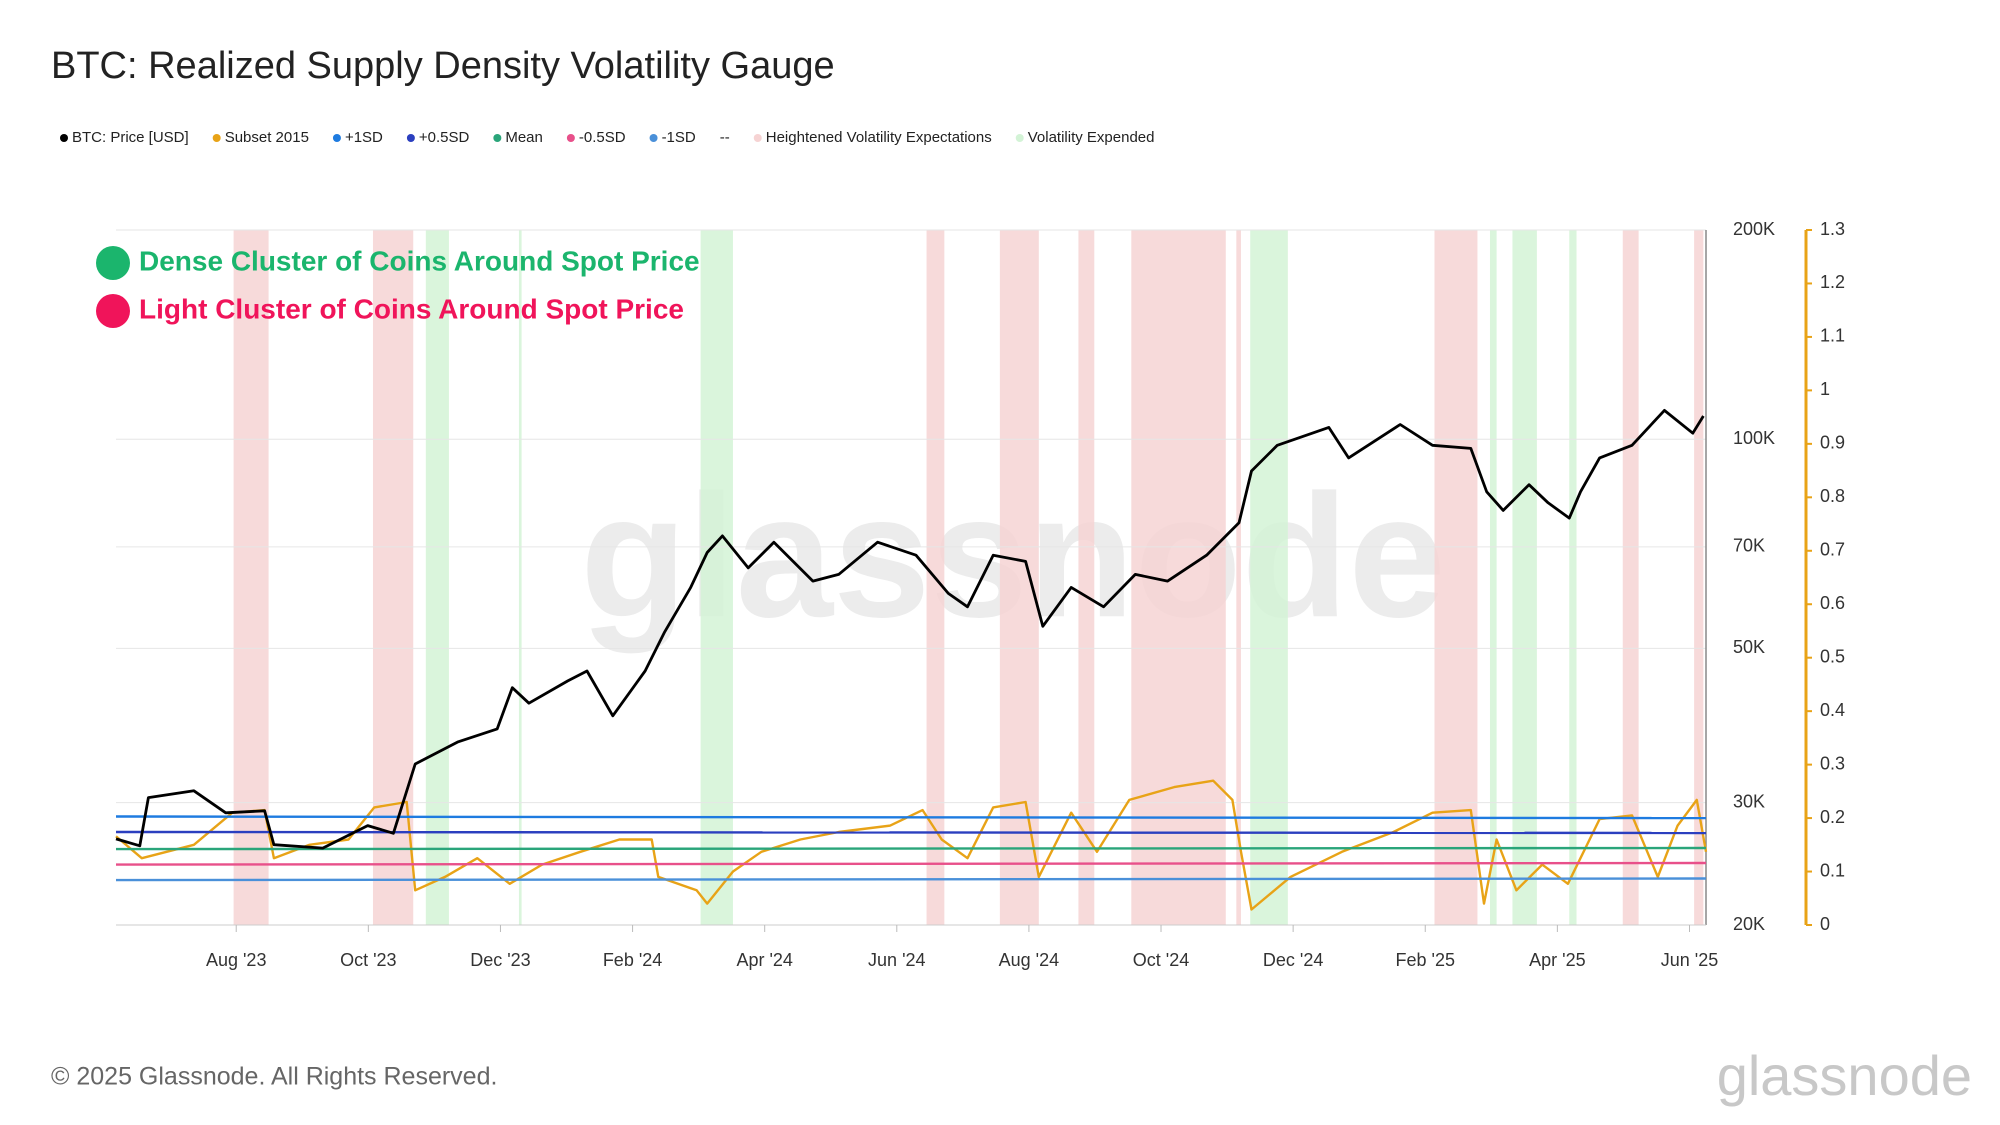 The width and height of the screenshot is (2000, 1125). What do you see at coordinates (1844, 1075) in the screenshot?
I see `watermark-logo: glassnode` at bounding box center [1844, 1075].